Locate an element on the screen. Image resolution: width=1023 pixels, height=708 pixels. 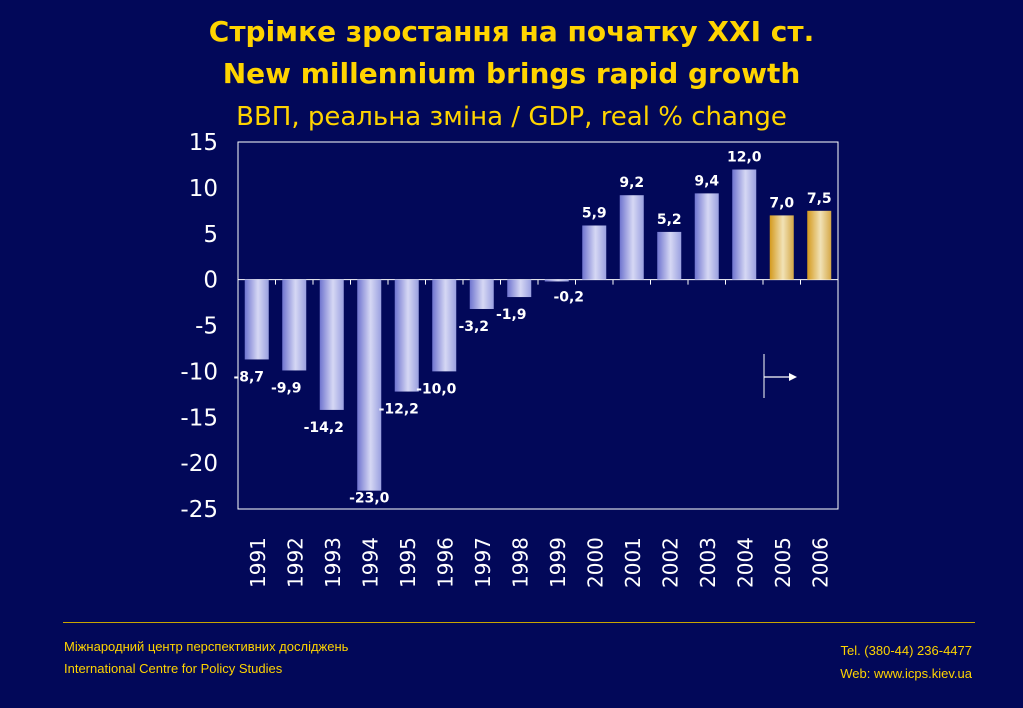
data-label-1996: -10,0 is located at coordinates (436, 389).